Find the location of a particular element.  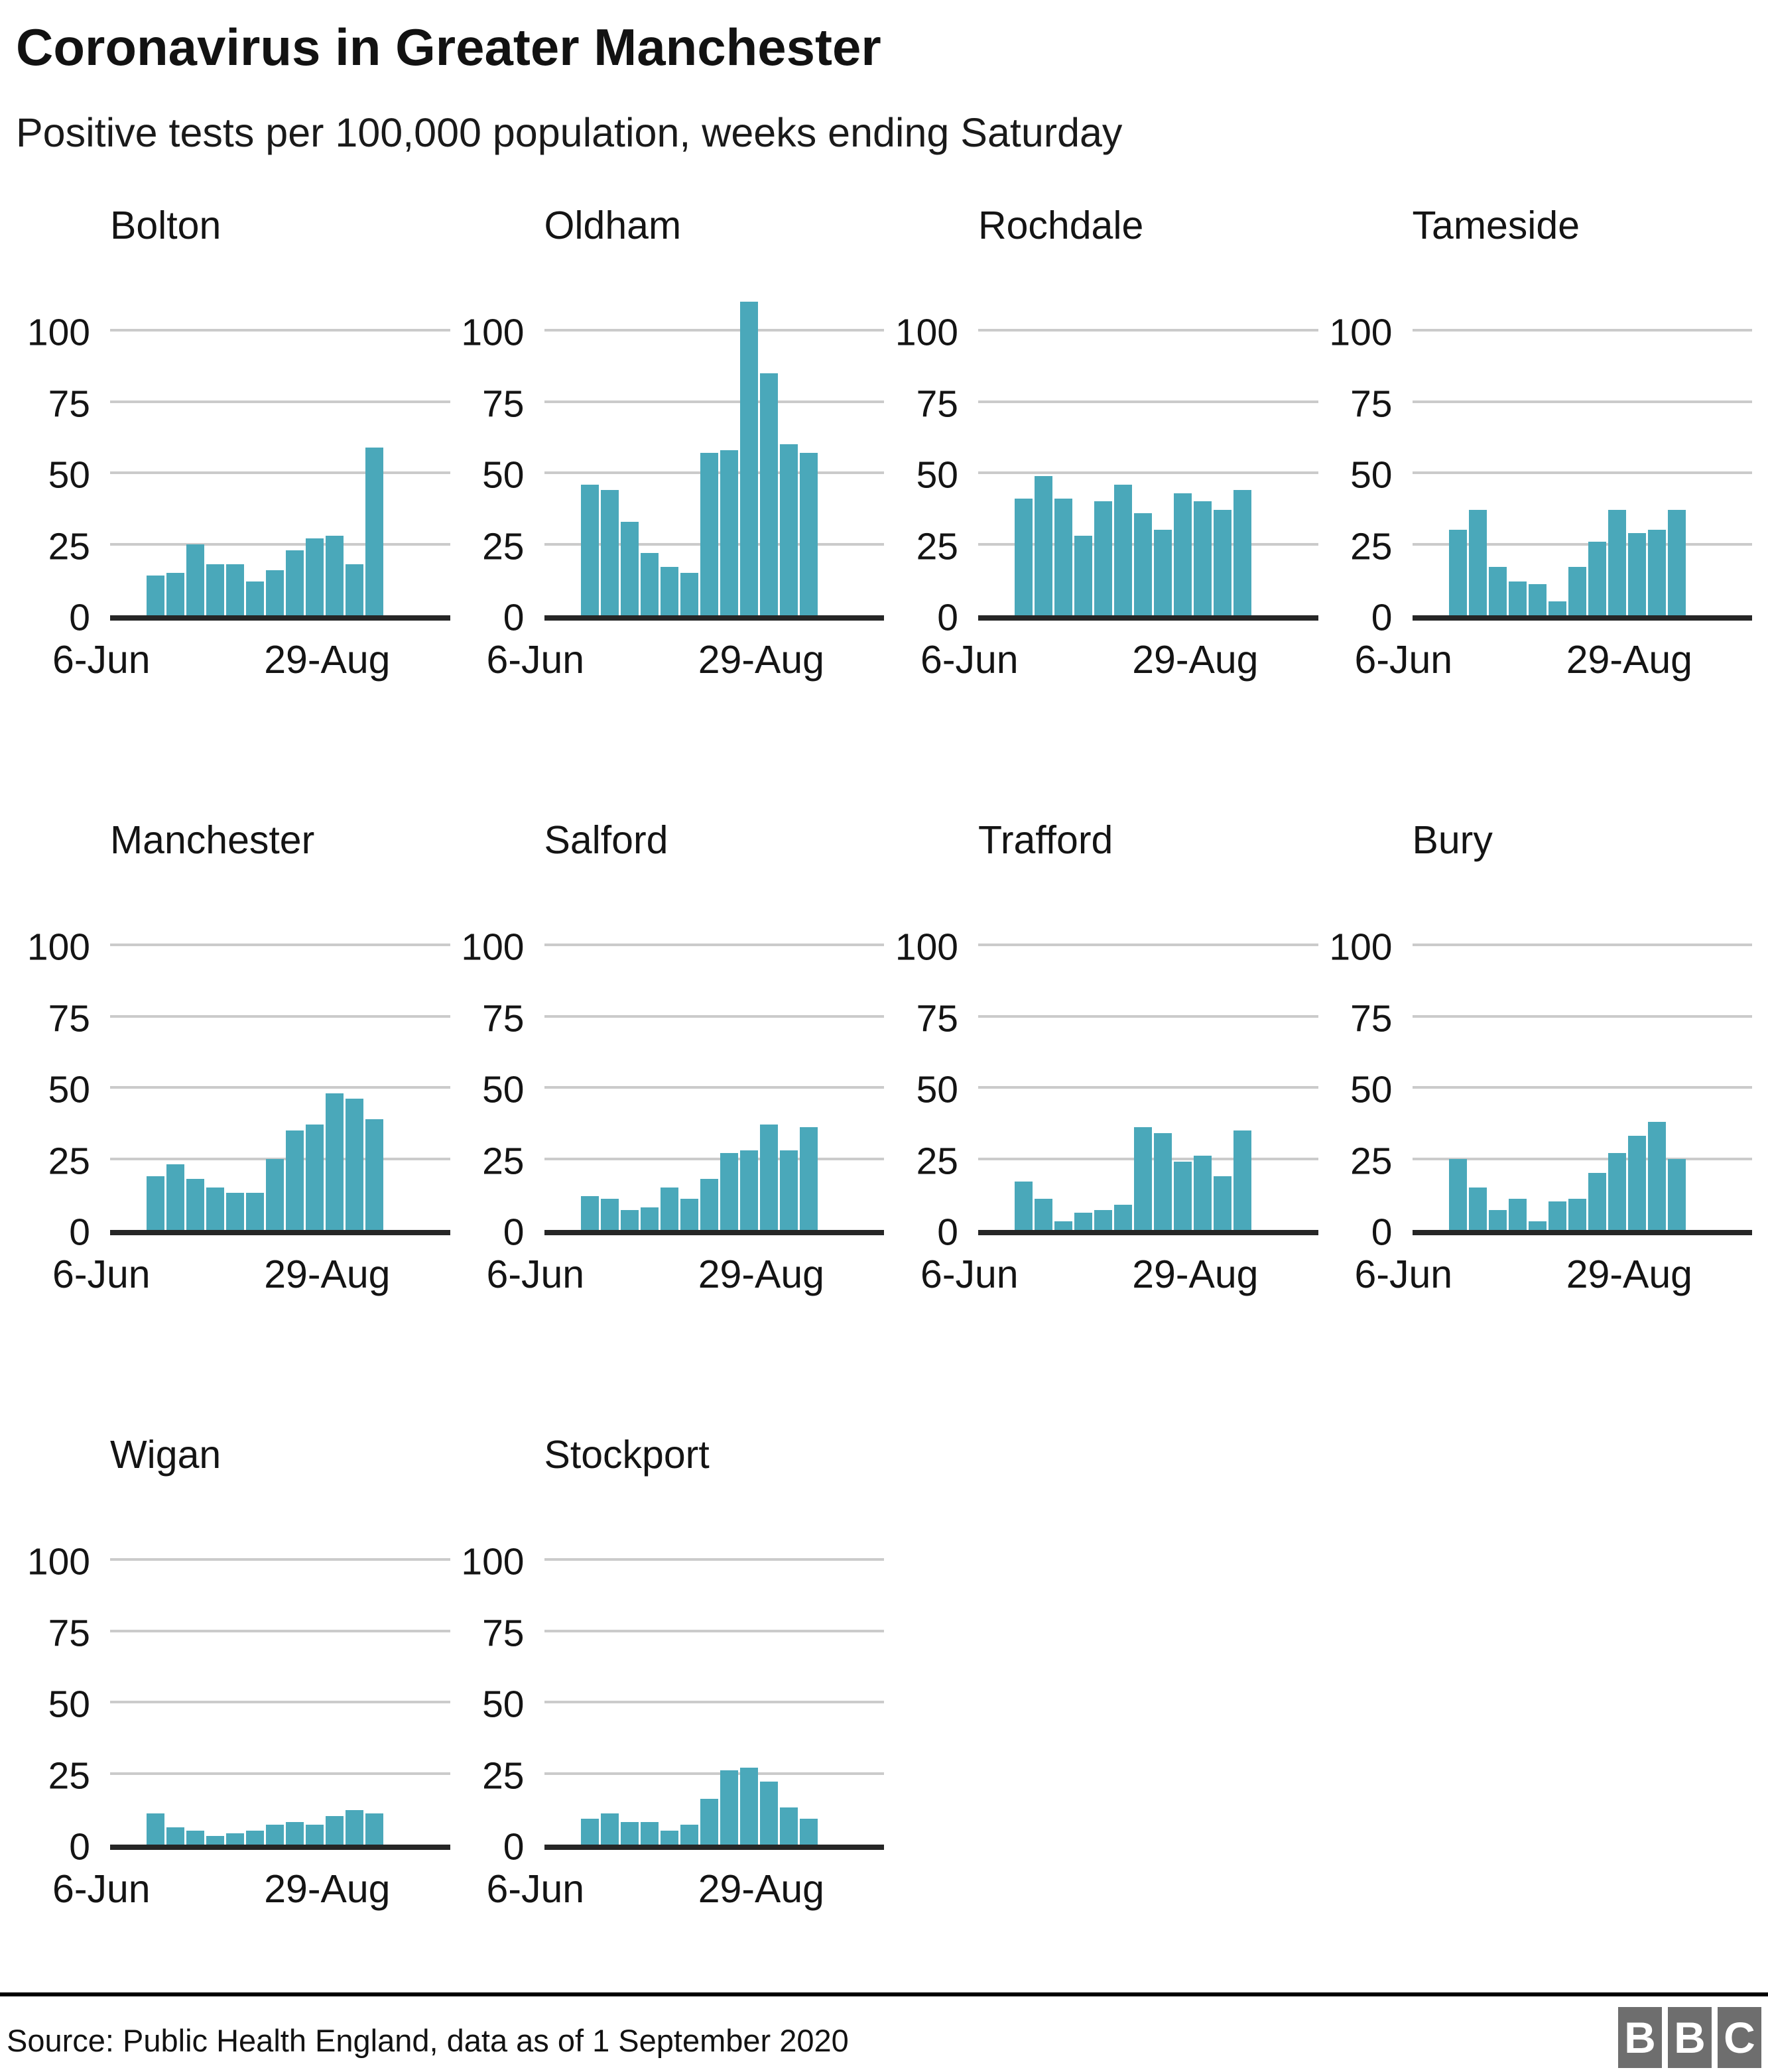

bbc-logo-block: C is located at coordinates (1739, 2037).